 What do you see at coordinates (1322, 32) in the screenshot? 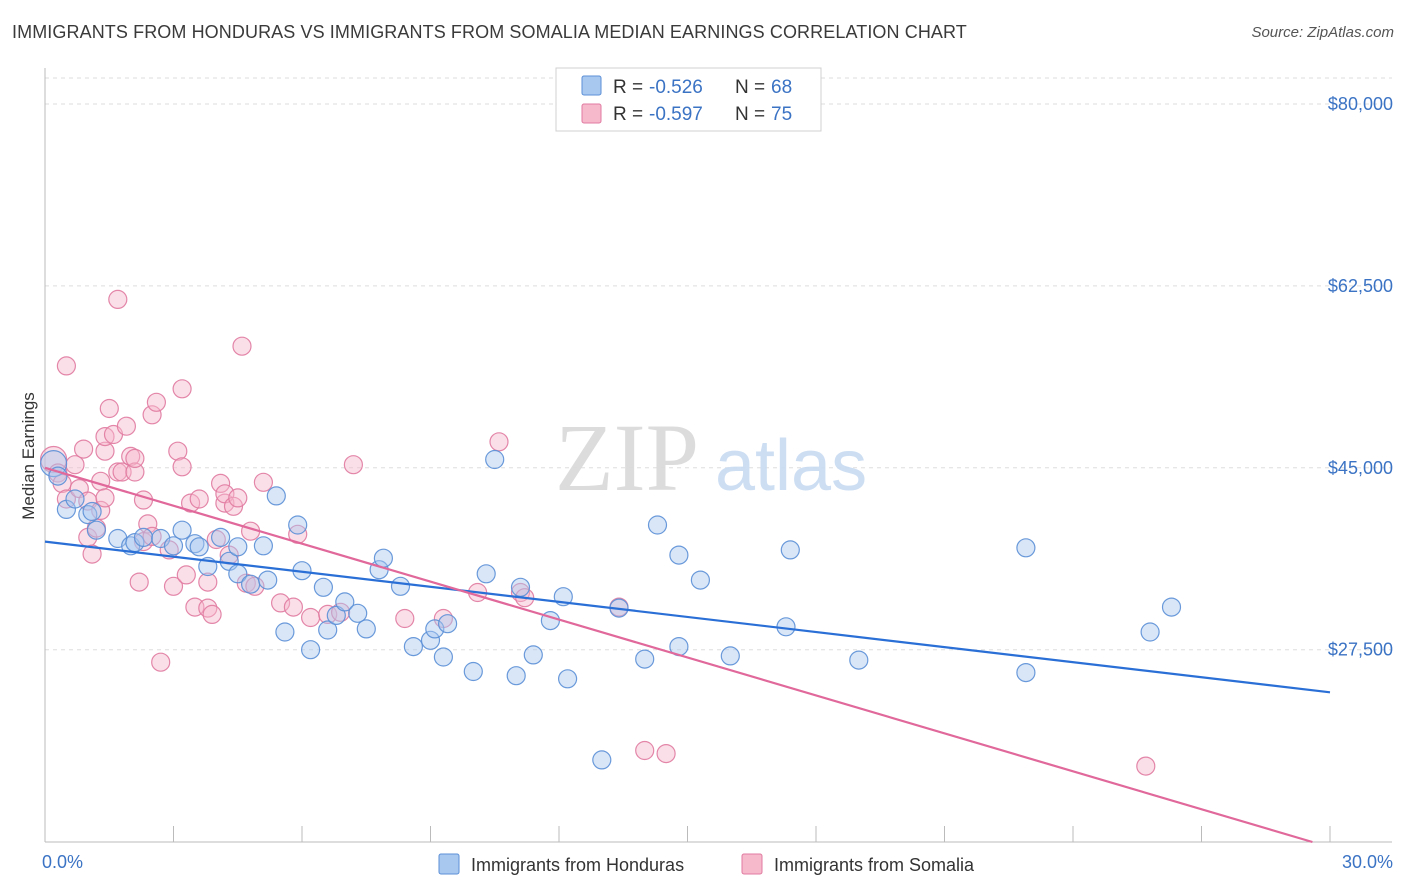
I see `chart-source: Source: ZipAtlas.com` at bounding box center [1322, 32].